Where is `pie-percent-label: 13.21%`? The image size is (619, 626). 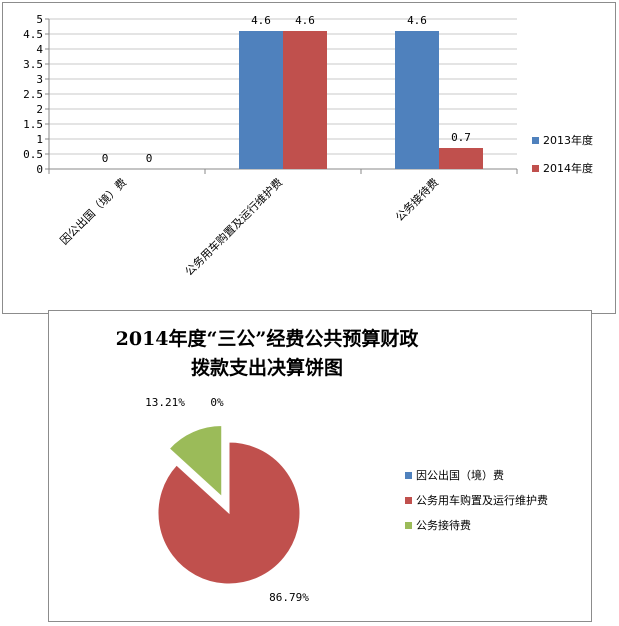 pie-percent-label: 13.21% is located at coordinates (165, 402).